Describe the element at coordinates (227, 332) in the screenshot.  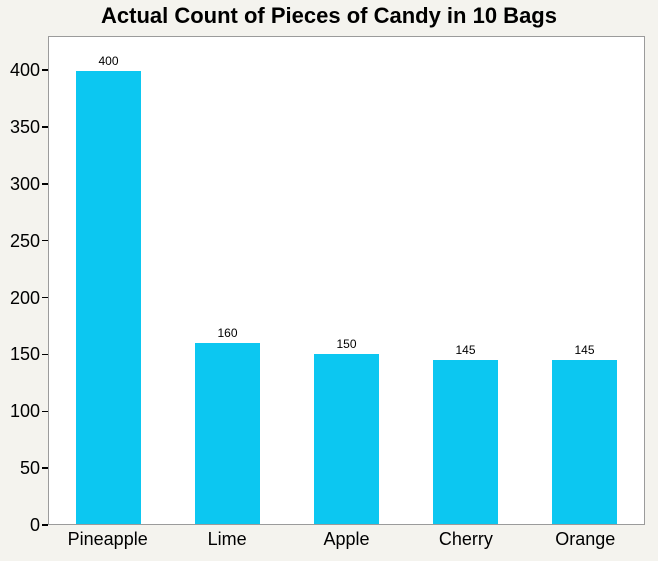
I see `bar-value-label: 160` at that location.